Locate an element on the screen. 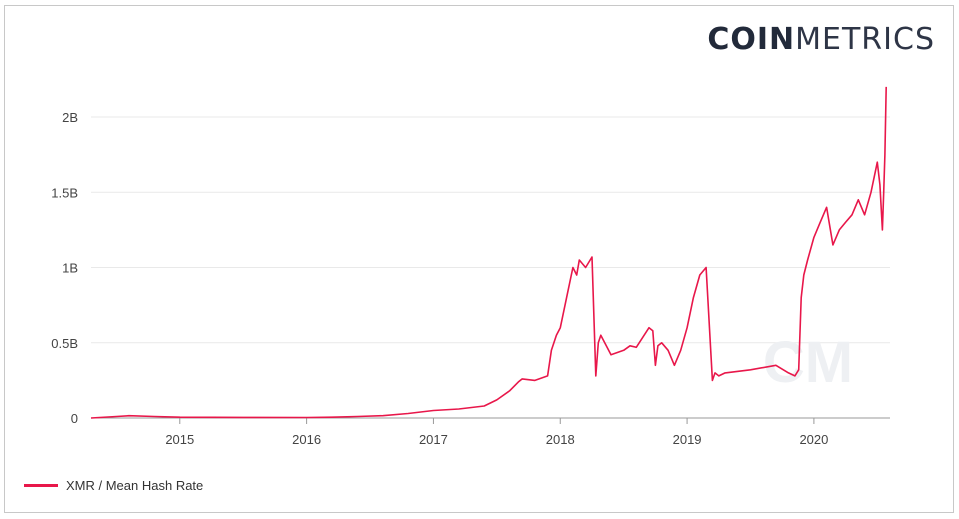  x-tick-label: 2018 is located at coordinates (560, 439).